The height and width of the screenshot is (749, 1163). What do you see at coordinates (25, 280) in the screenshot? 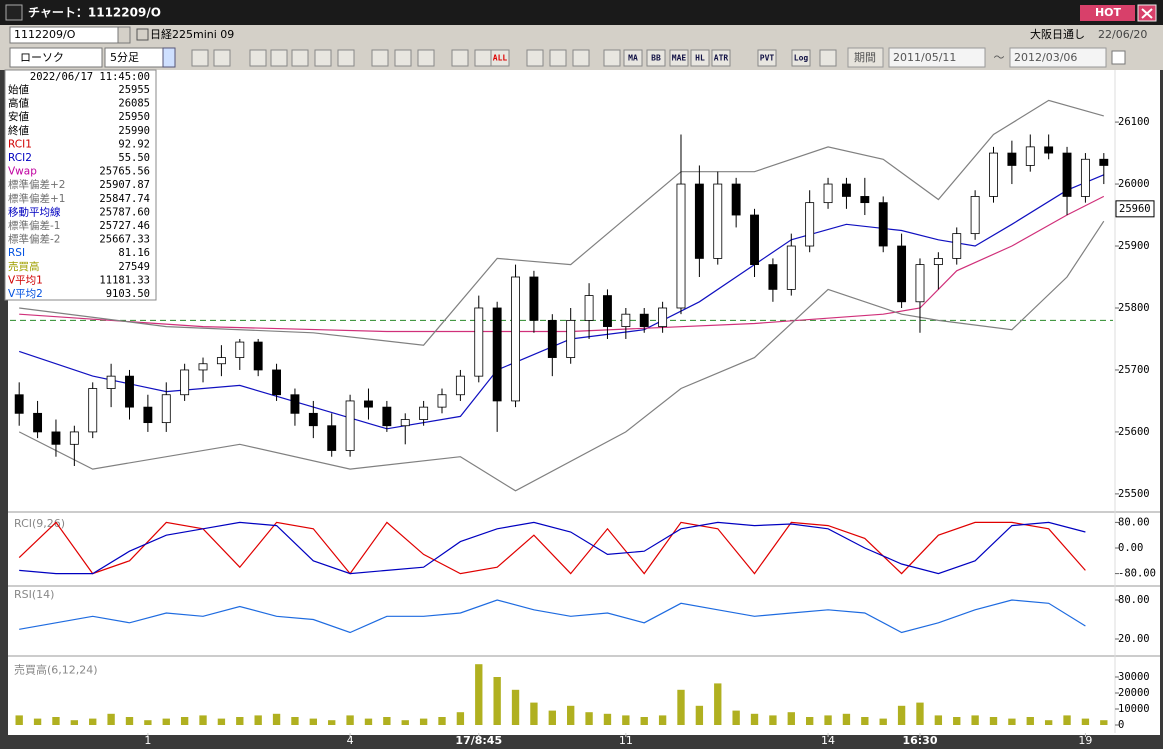
I see `info-label: V平均1` at bounding box center [25, 280].